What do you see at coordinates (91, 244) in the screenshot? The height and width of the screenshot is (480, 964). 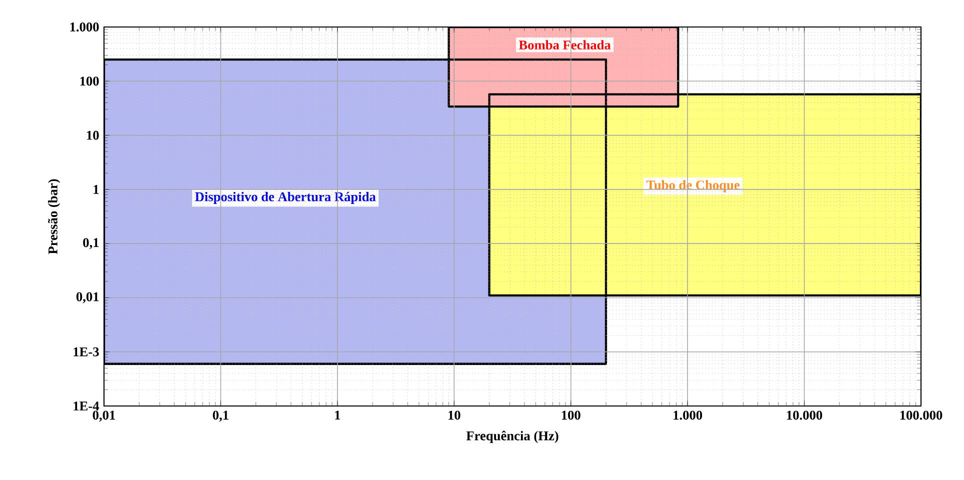 I see `y-tick-label: 0,1` at bounding box center [91, 244].